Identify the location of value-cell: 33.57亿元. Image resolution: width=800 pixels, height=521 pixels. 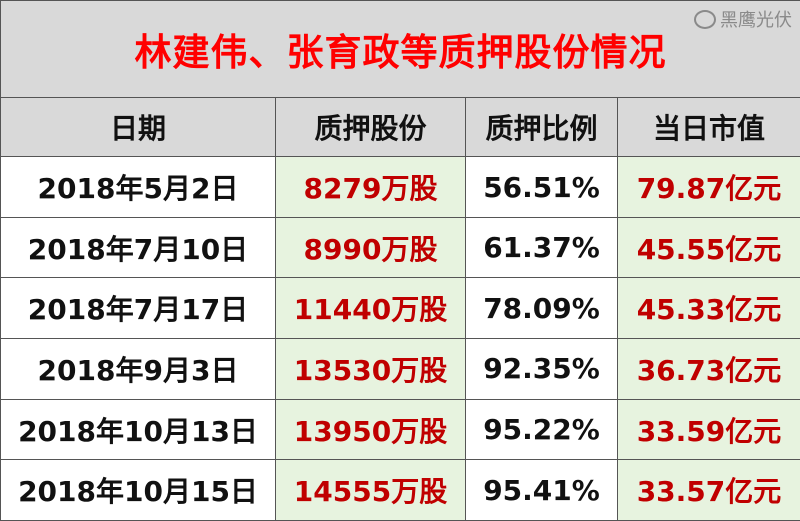
(708, 490).